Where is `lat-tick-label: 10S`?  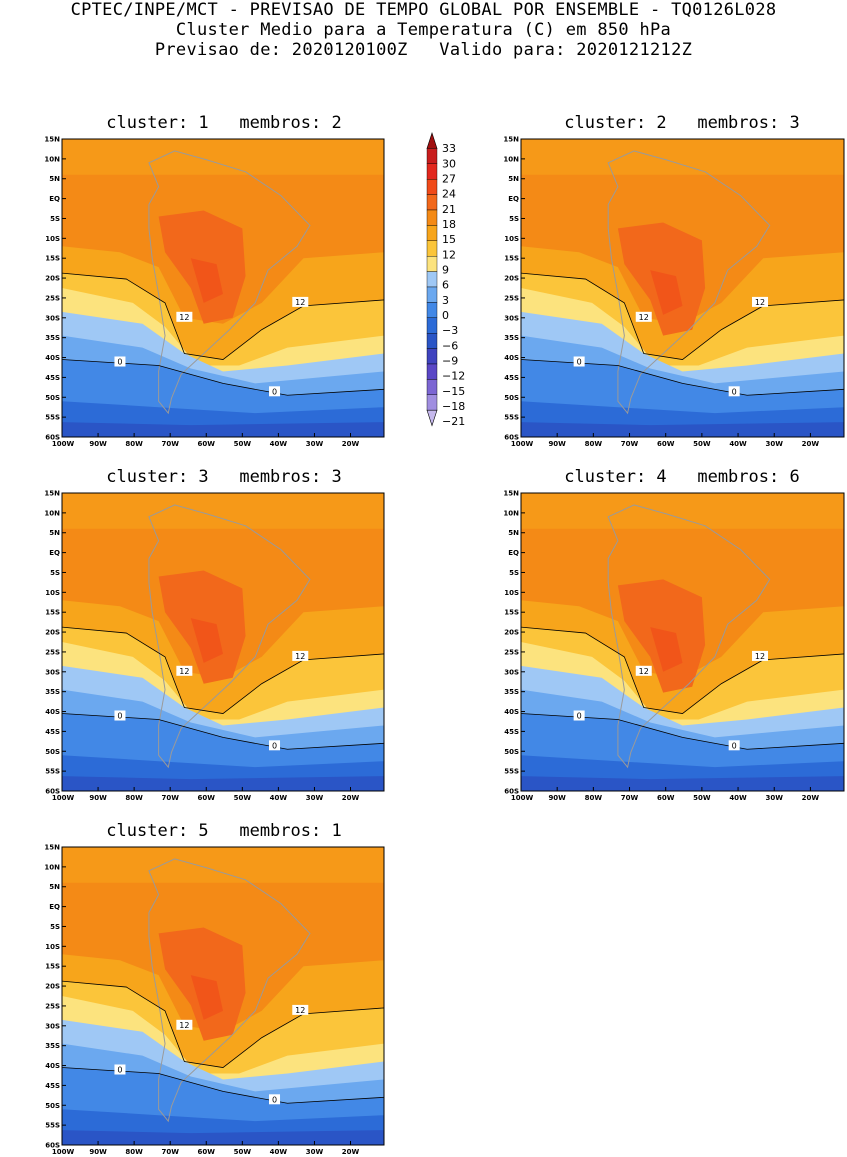 lat-tick-label: 10S is located at coordinates (511, 593).